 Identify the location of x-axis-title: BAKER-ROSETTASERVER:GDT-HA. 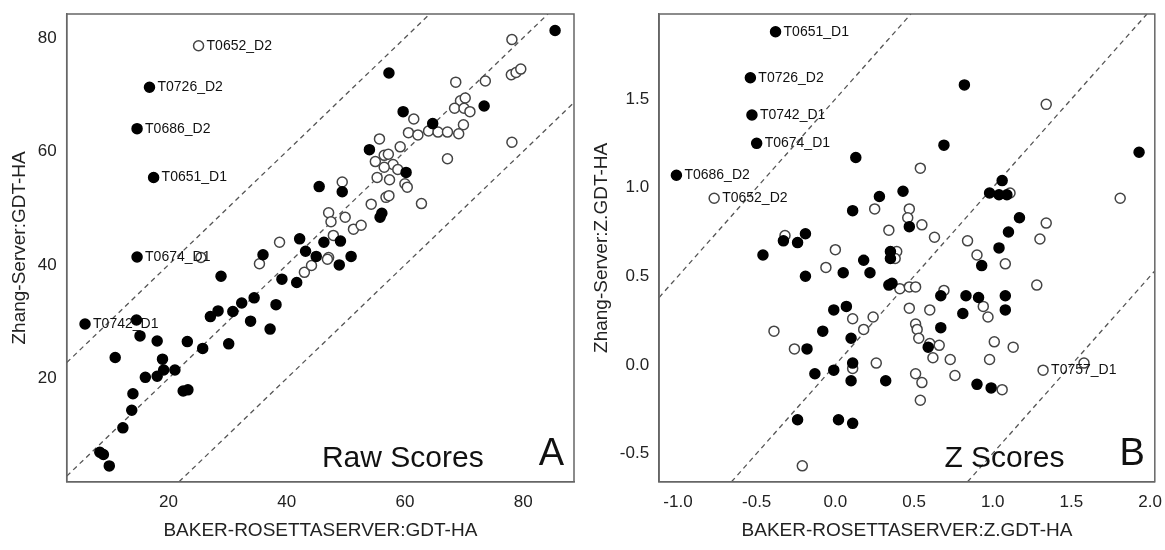
(320, 529).